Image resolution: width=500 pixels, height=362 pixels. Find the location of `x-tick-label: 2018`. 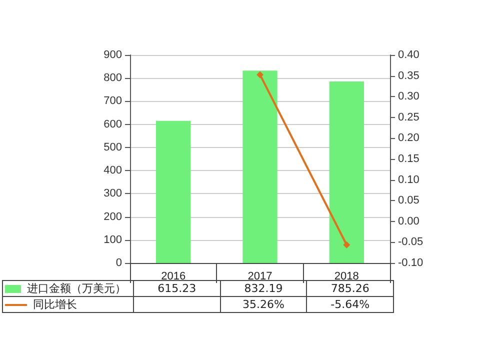

x-tick-label: 2018 is located at coordinates (346, 276).